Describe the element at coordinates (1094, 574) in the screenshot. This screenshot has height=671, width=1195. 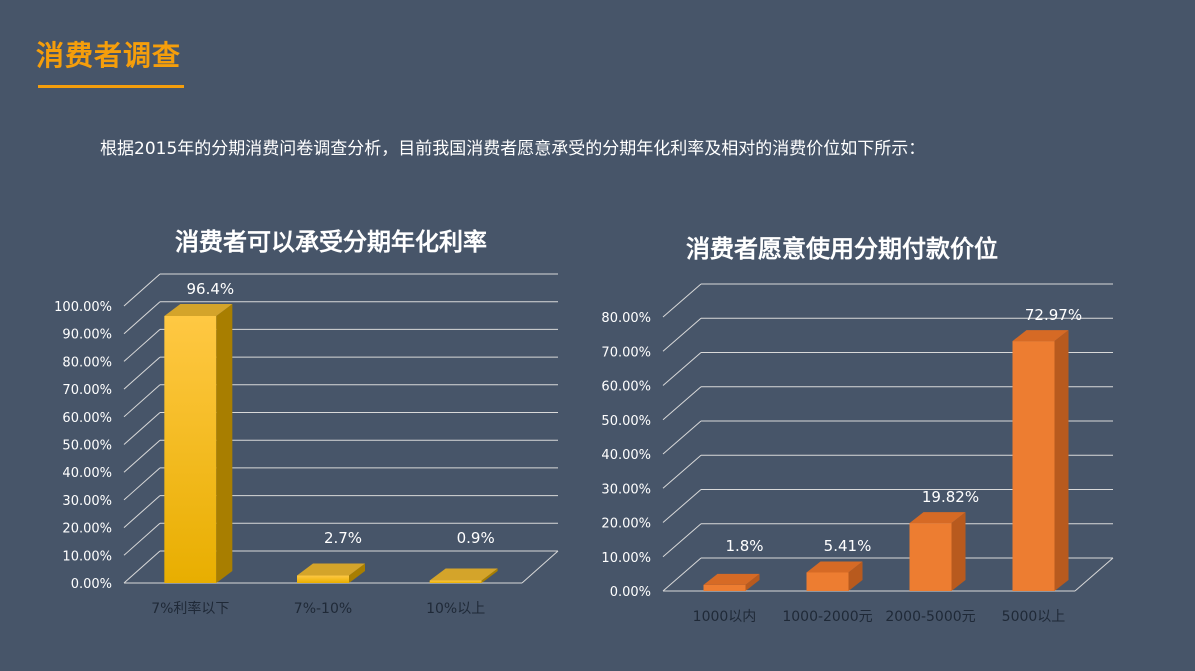
I see `chart-2-floor-edge-side` at that location.